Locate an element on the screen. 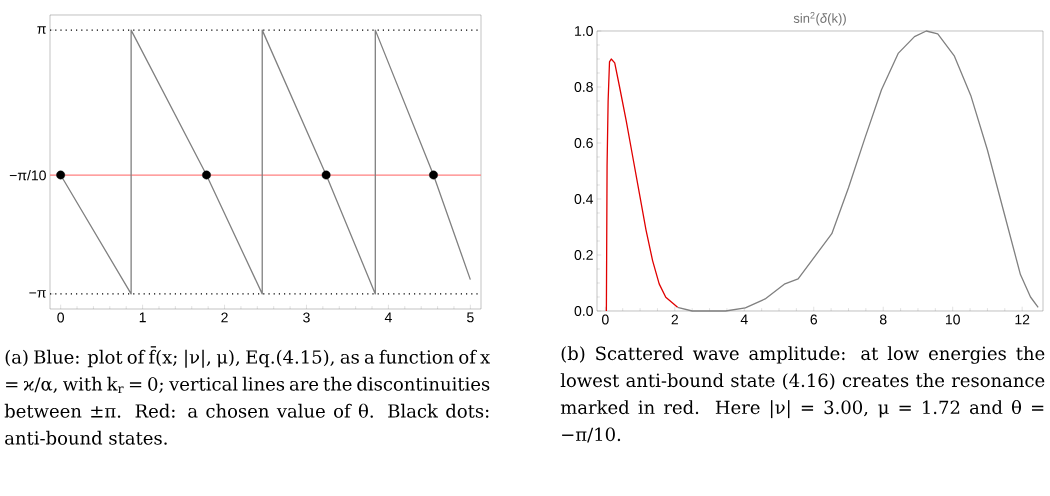 This screenshot has width=1050, height=496. x-tick-label: 1 is located at coordinates (142, 317).